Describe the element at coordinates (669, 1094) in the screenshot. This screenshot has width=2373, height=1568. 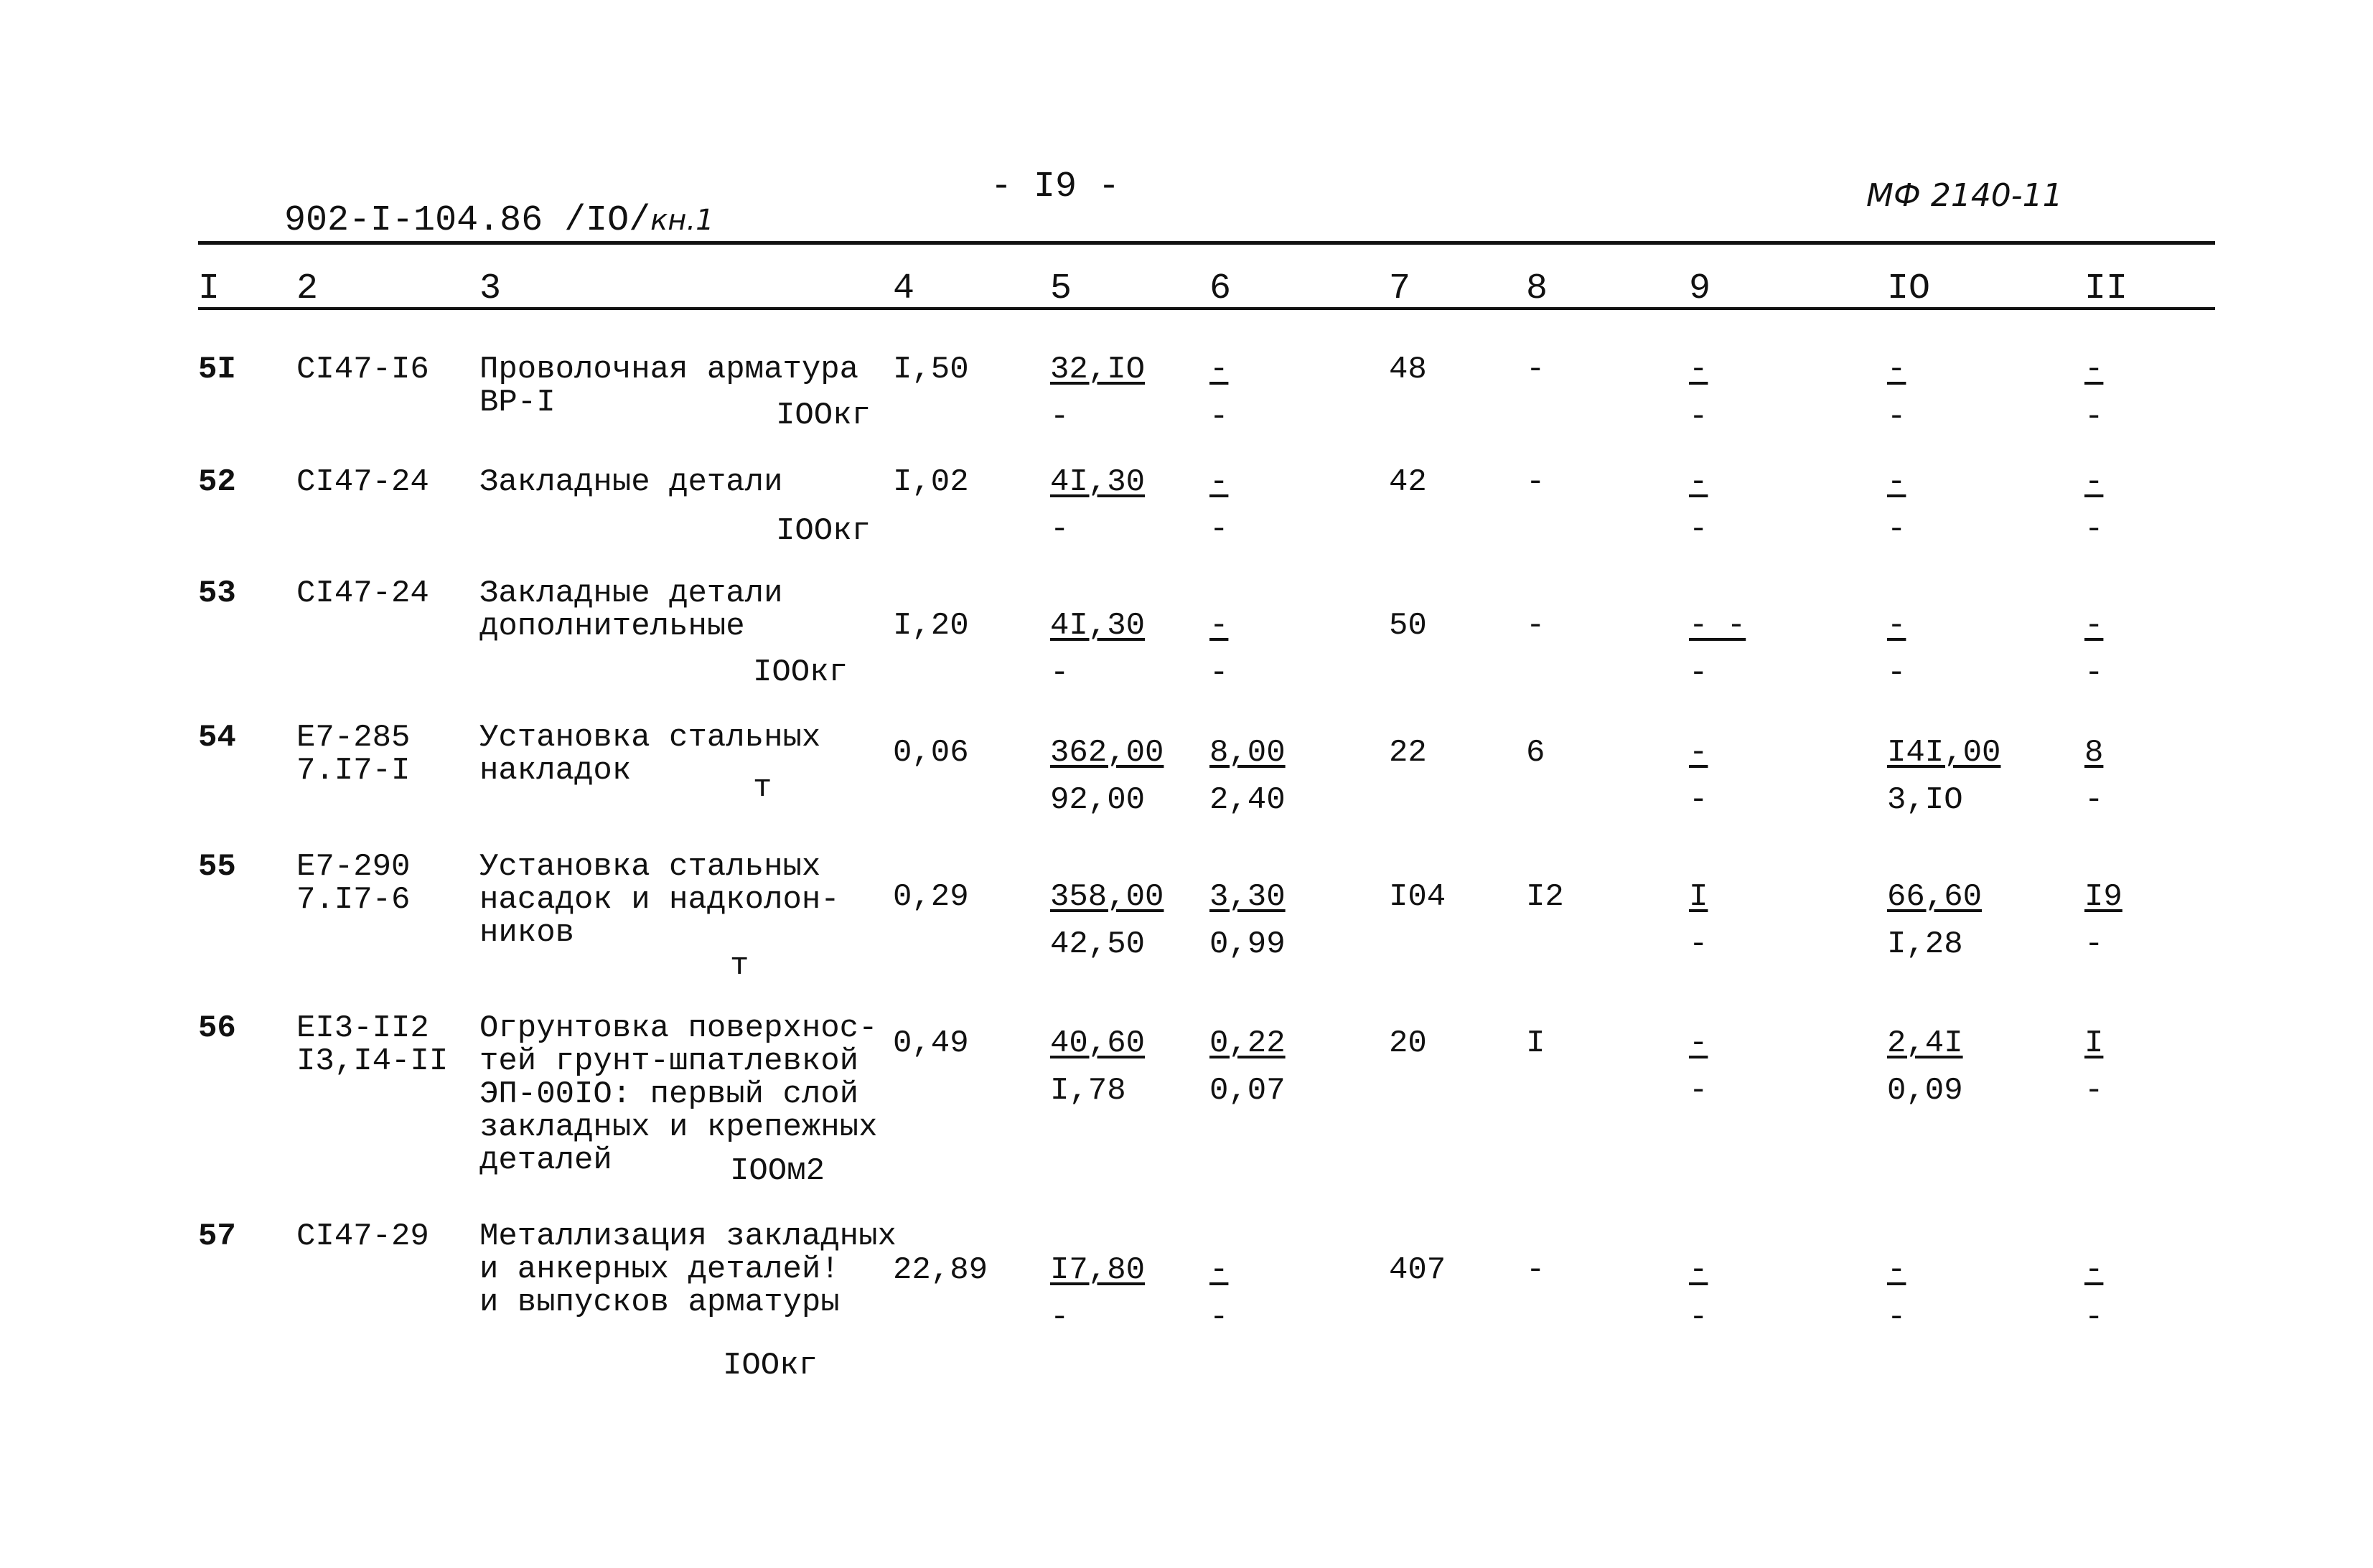
I see `work-description: ЭП-00IO: первый слой` at that location.